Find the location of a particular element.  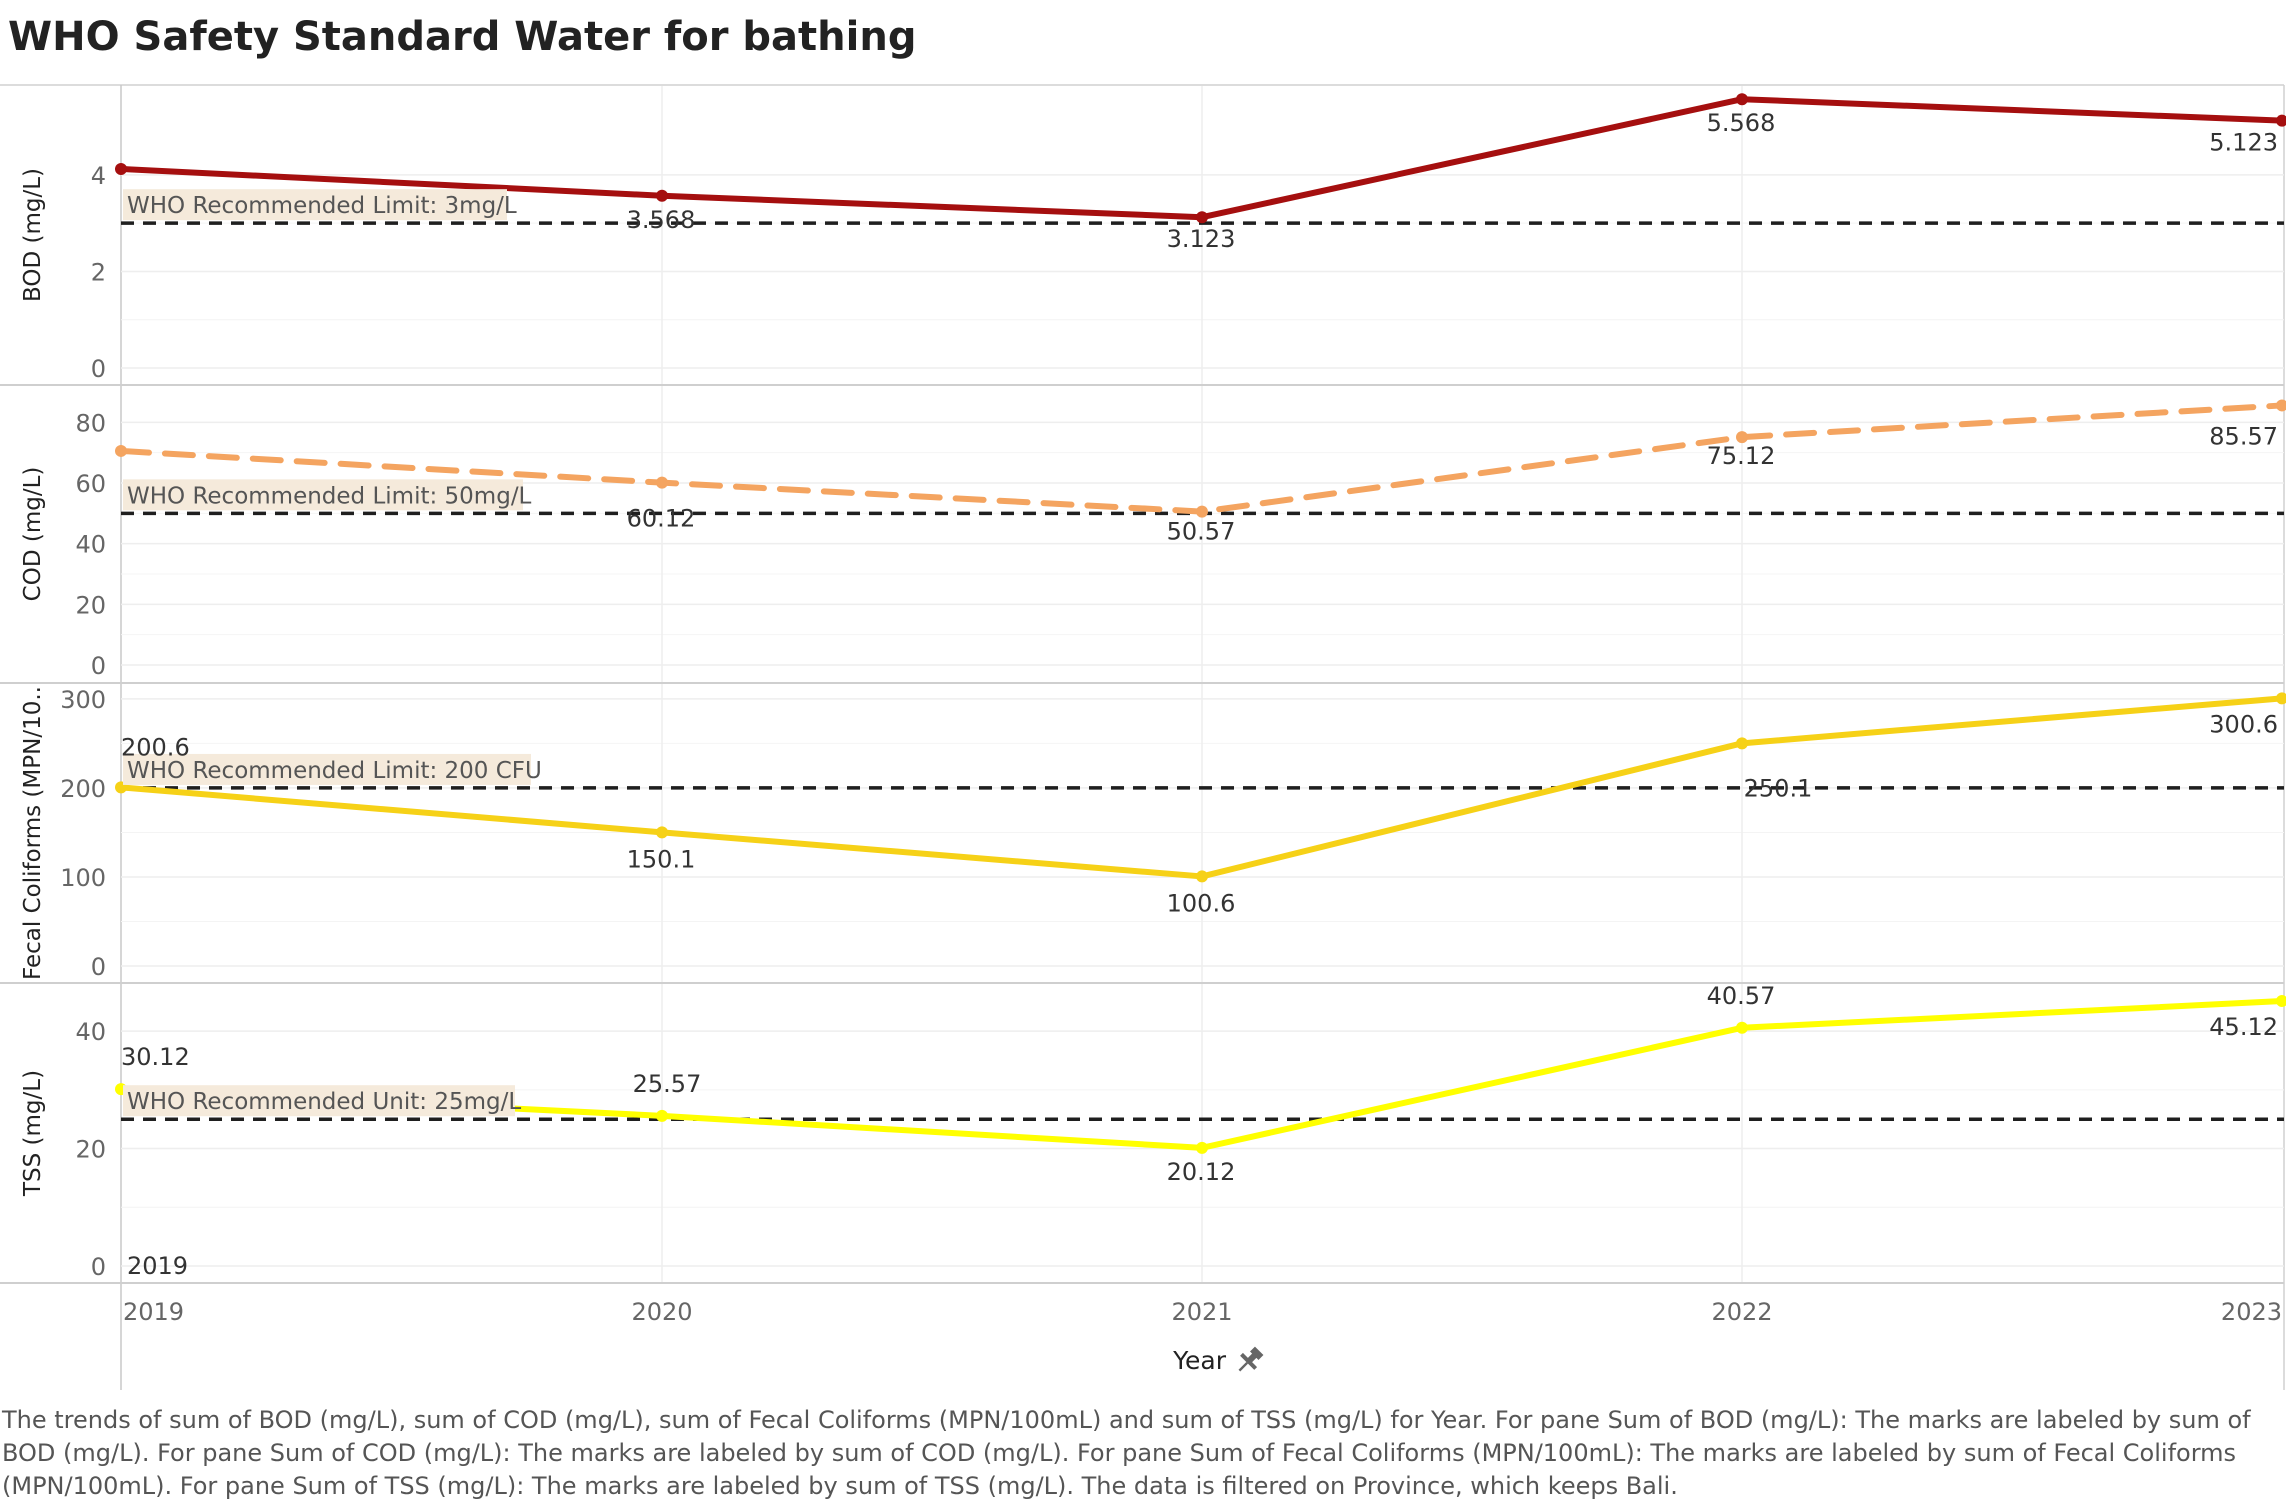

y-axis-title: TSS (mg/L) is located at coordinates (33, 1133).